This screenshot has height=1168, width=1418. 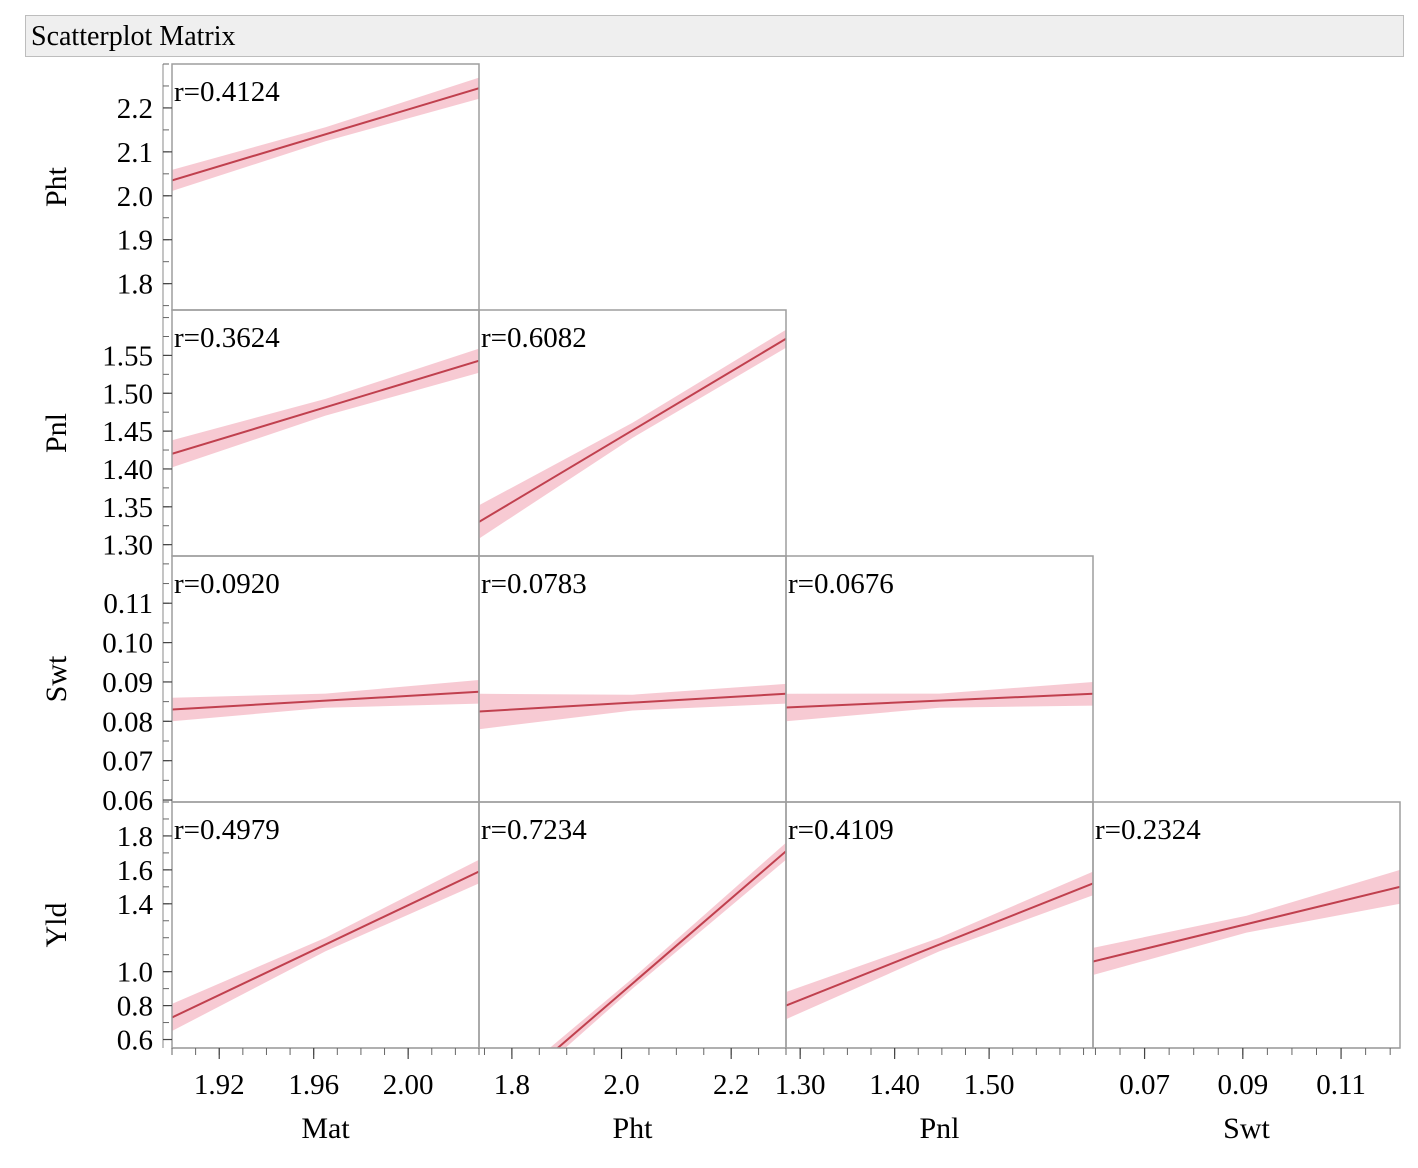 What do you see at coordinates (127, 801) in the screenshot?
I see `y-tick-label: 0.06` at bounding box center [127, 801].